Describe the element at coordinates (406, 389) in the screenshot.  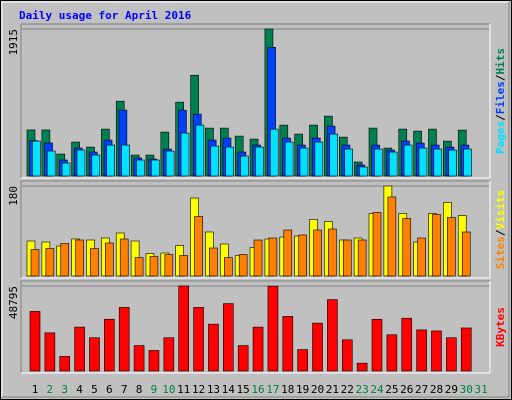
I see `x-tick-label: 26` at that location.